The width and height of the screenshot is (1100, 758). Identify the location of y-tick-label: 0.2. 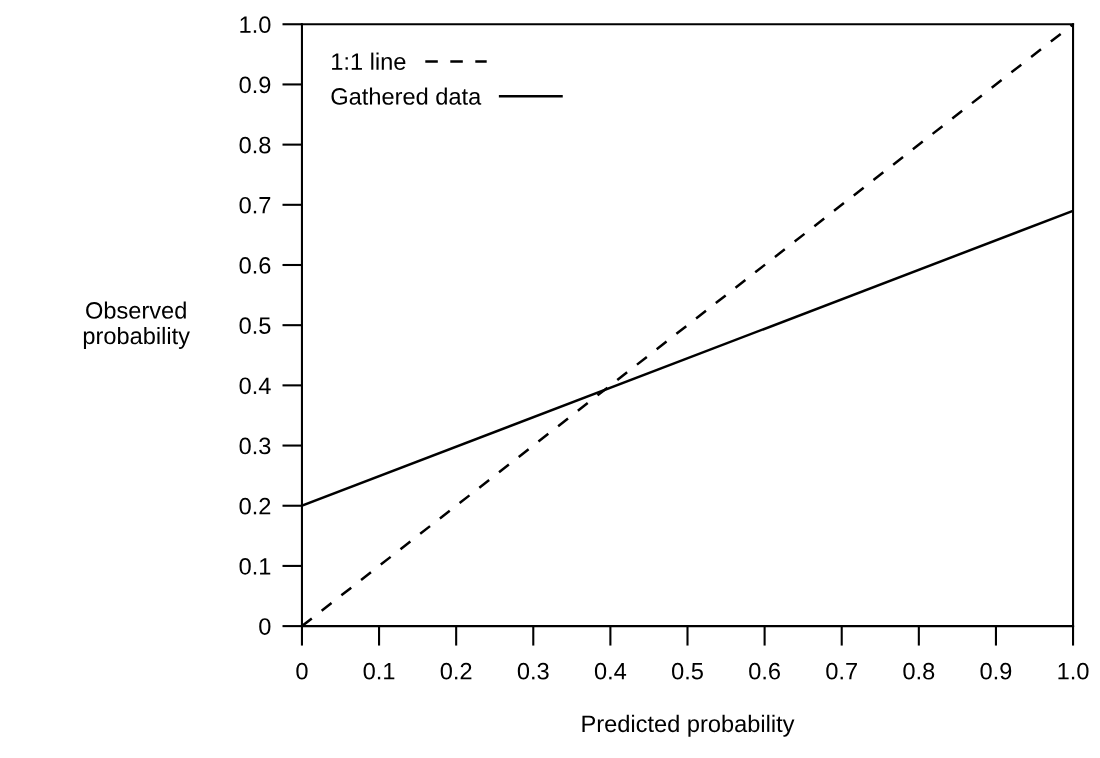
(255, 506).